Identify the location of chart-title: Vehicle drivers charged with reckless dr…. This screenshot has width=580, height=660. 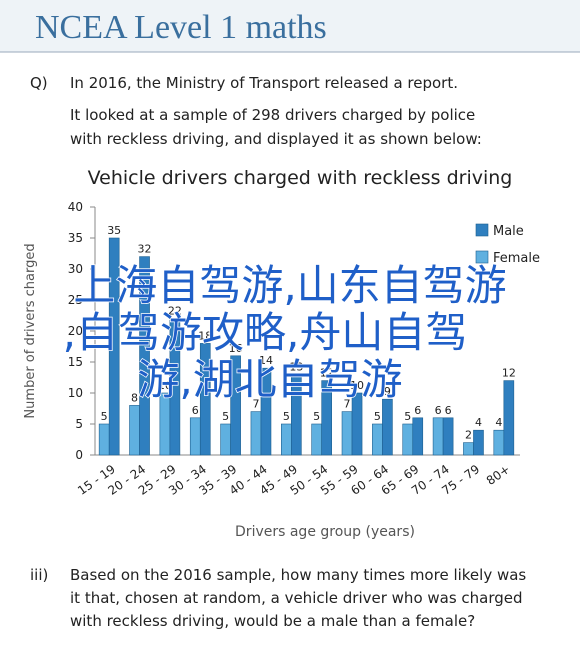
(300, 178).